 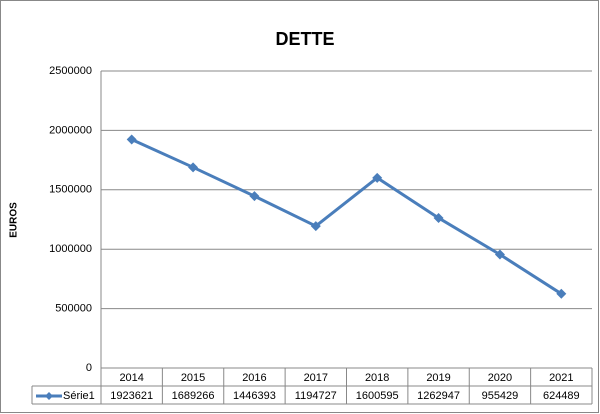 I want to click on table-value: 1923621, so click(x=131, y=396).